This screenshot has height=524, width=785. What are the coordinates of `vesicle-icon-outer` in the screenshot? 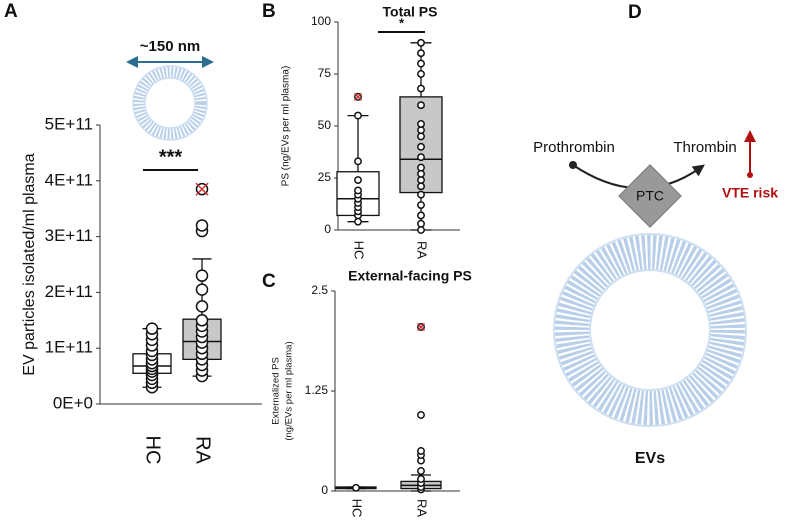 It's located at (170, 103).